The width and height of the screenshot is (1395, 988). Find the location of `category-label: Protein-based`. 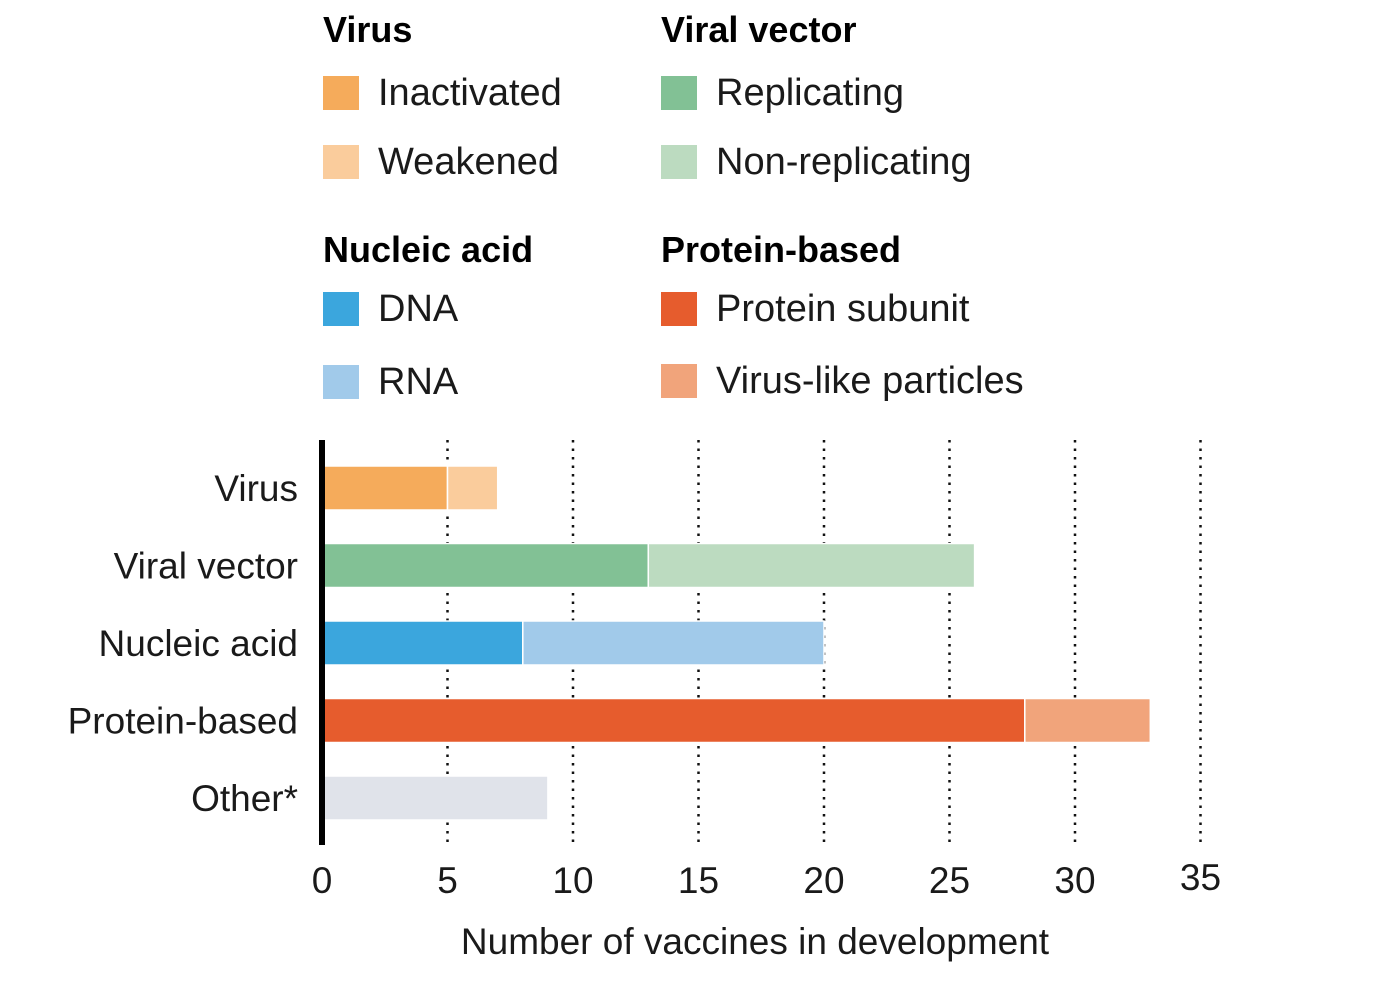

category-label: Protein-based is located at coordinates (183, 721).